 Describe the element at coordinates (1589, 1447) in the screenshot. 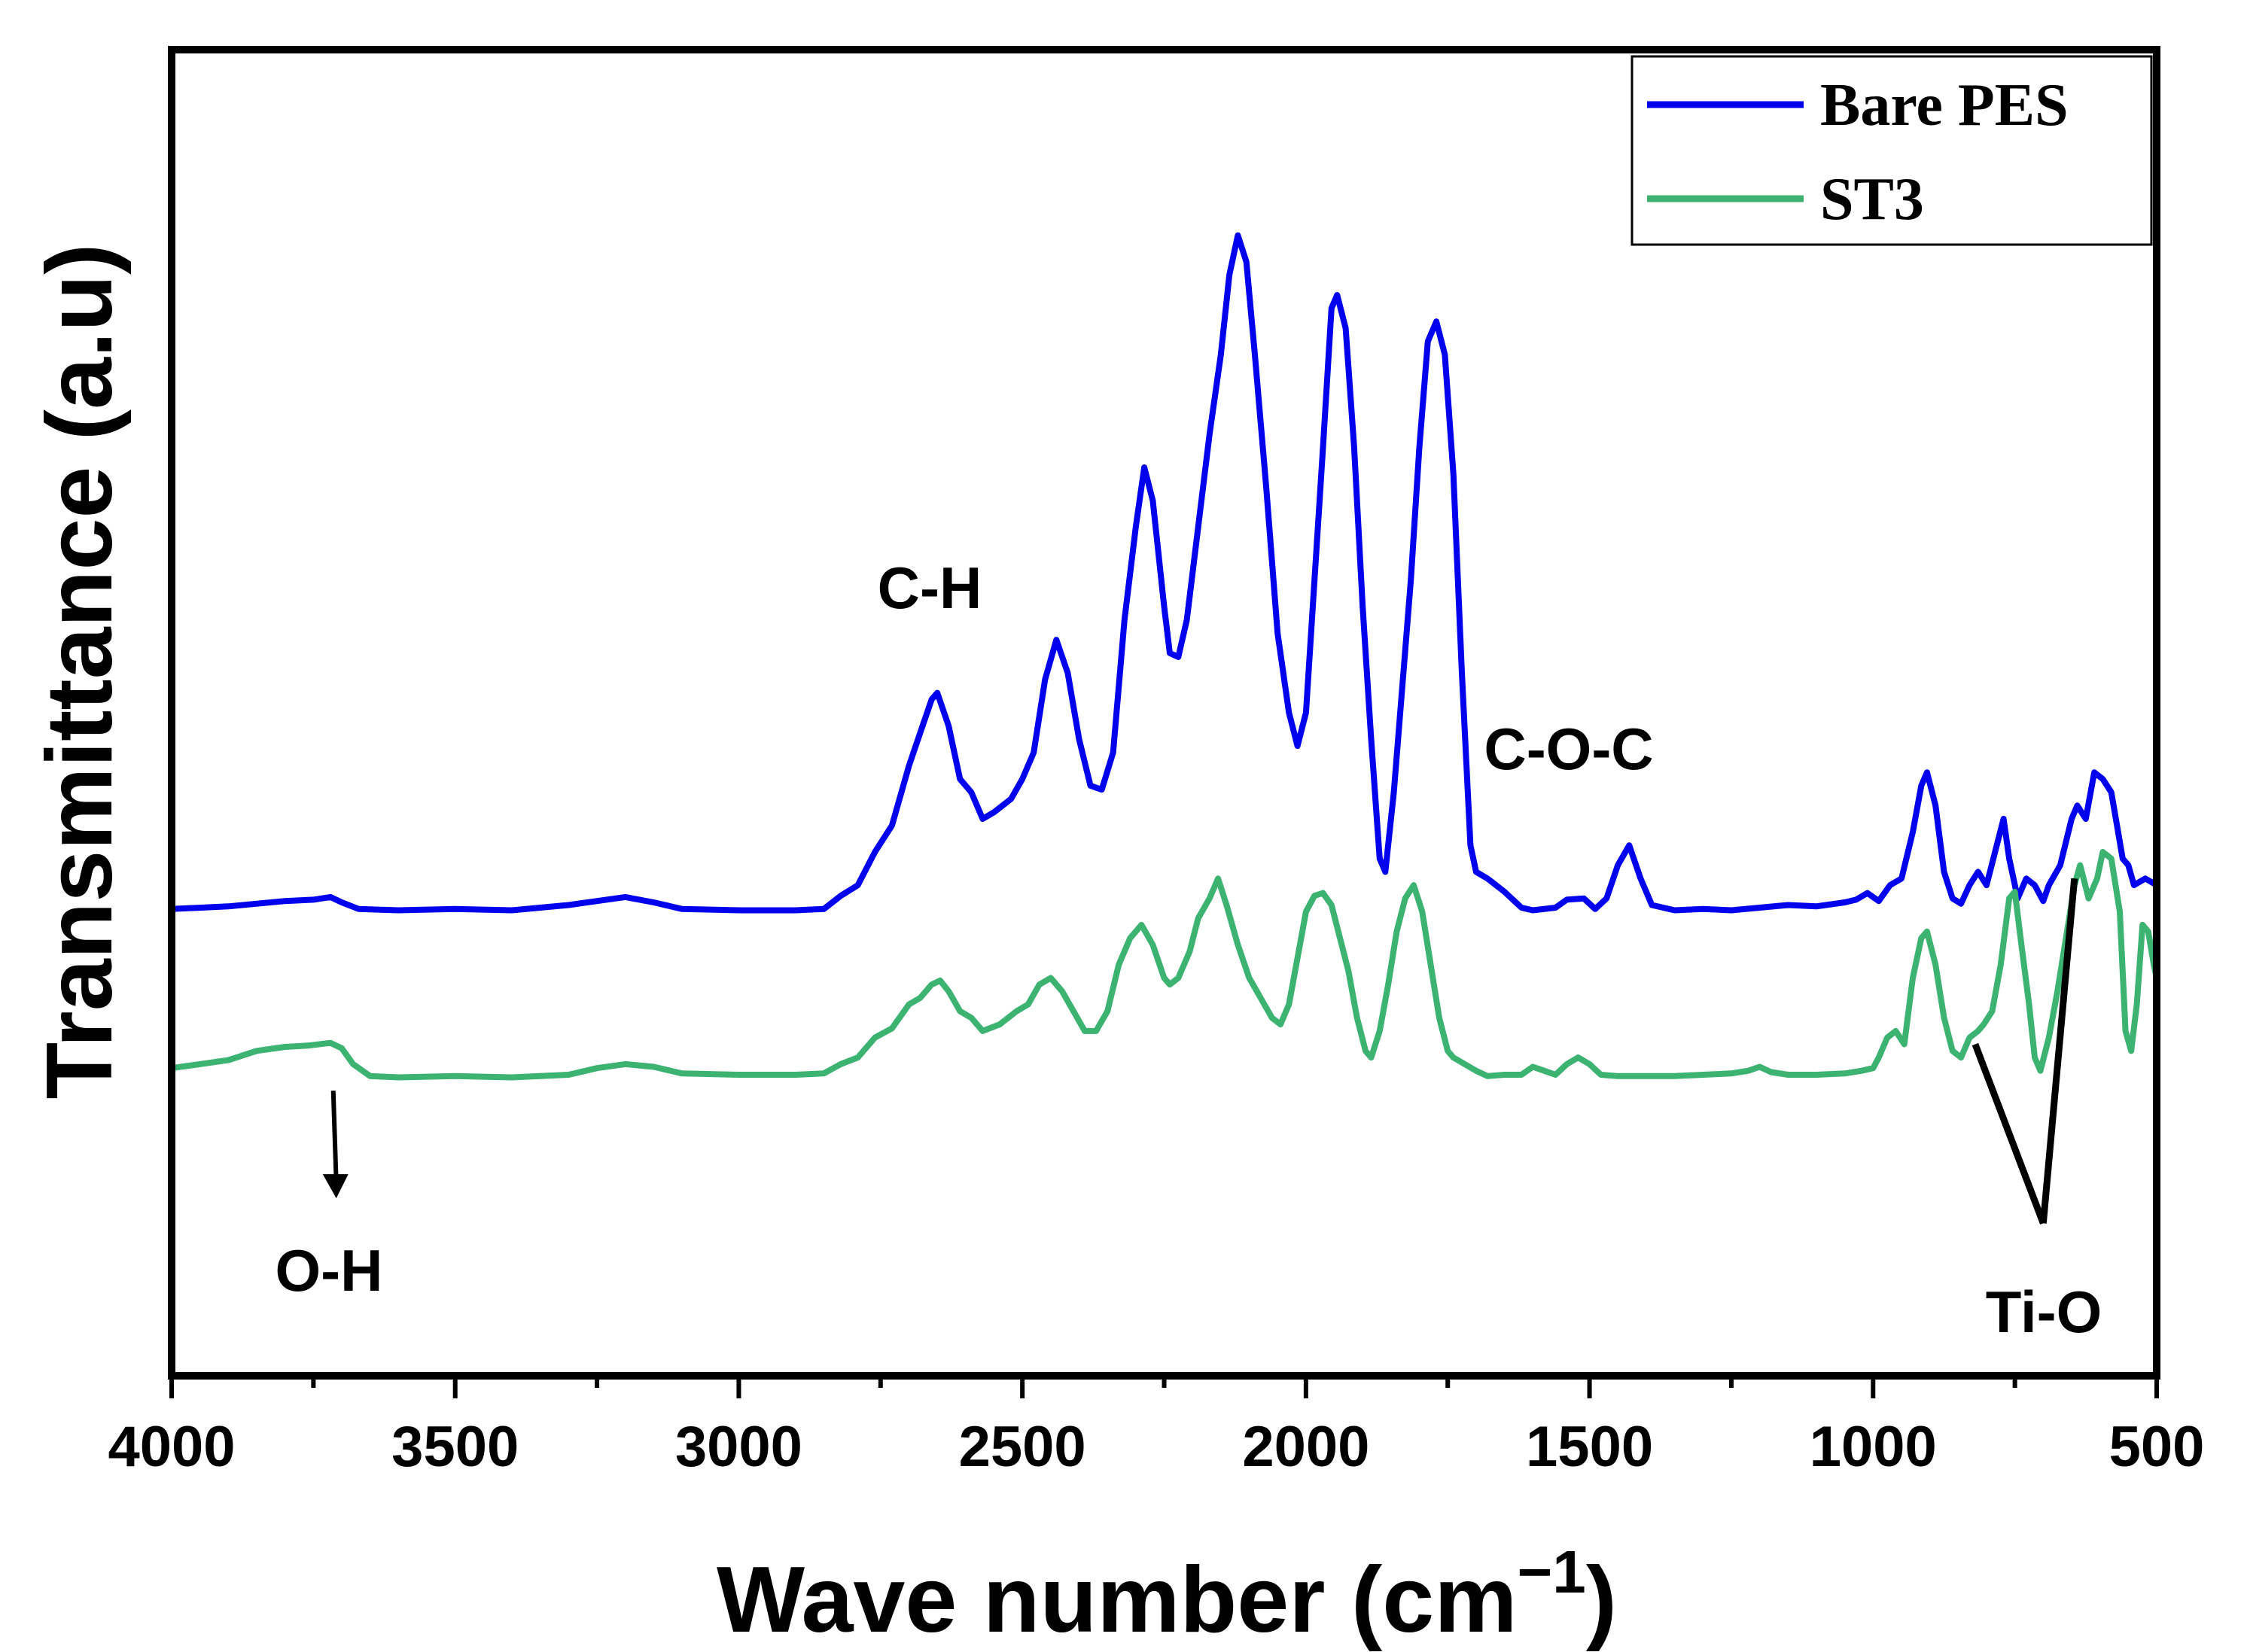

I see `x-tick-label: 1500` at that location.